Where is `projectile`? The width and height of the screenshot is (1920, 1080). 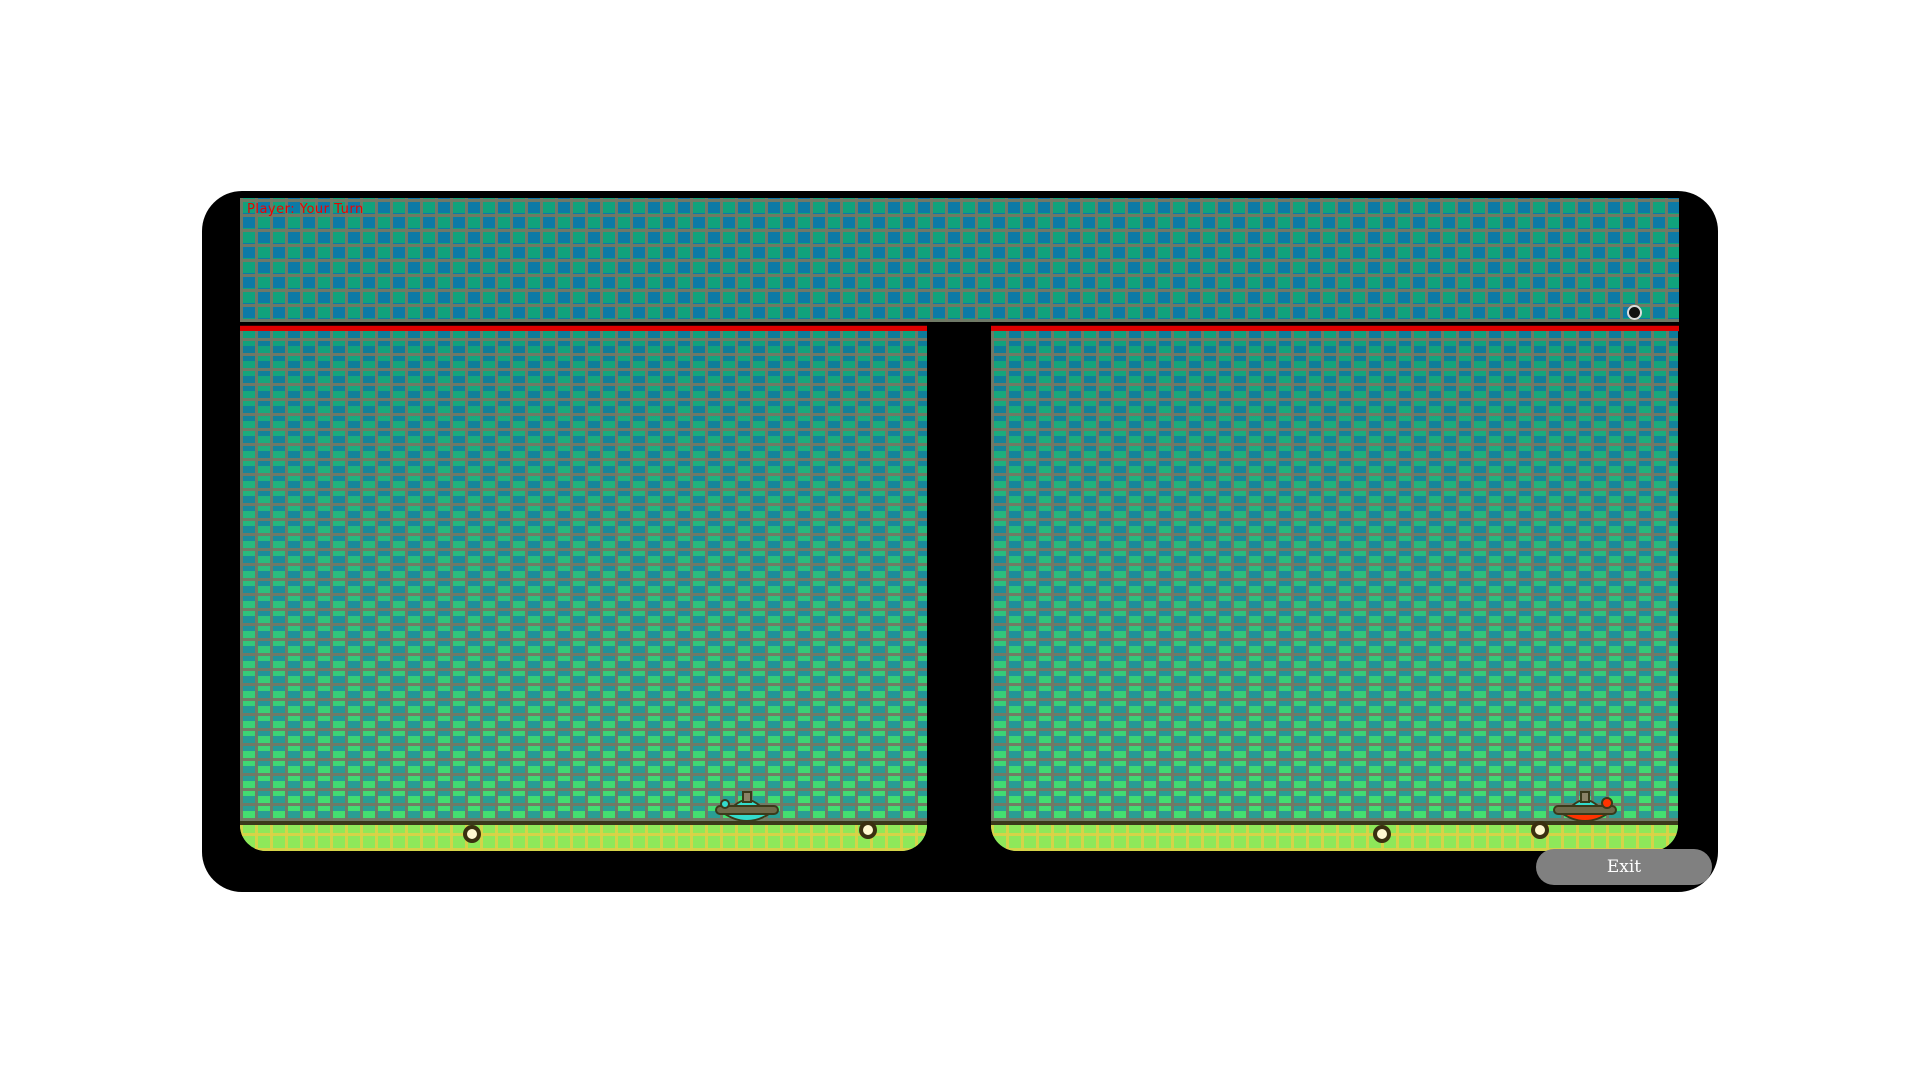
projectile is located at coordinates (1634, 312).